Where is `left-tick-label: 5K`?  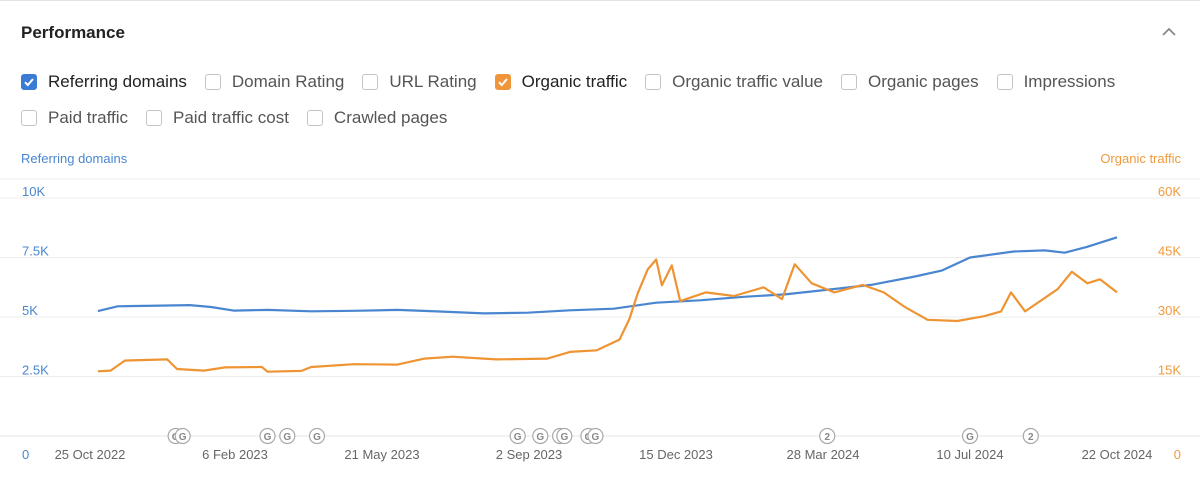 left-tick-label: 5K is located at coordinates (30, 310).